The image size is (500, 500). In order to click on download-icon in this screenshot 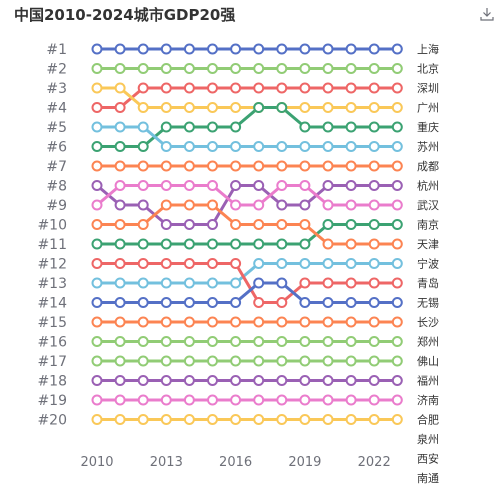, I will do `click(487, 14)`.